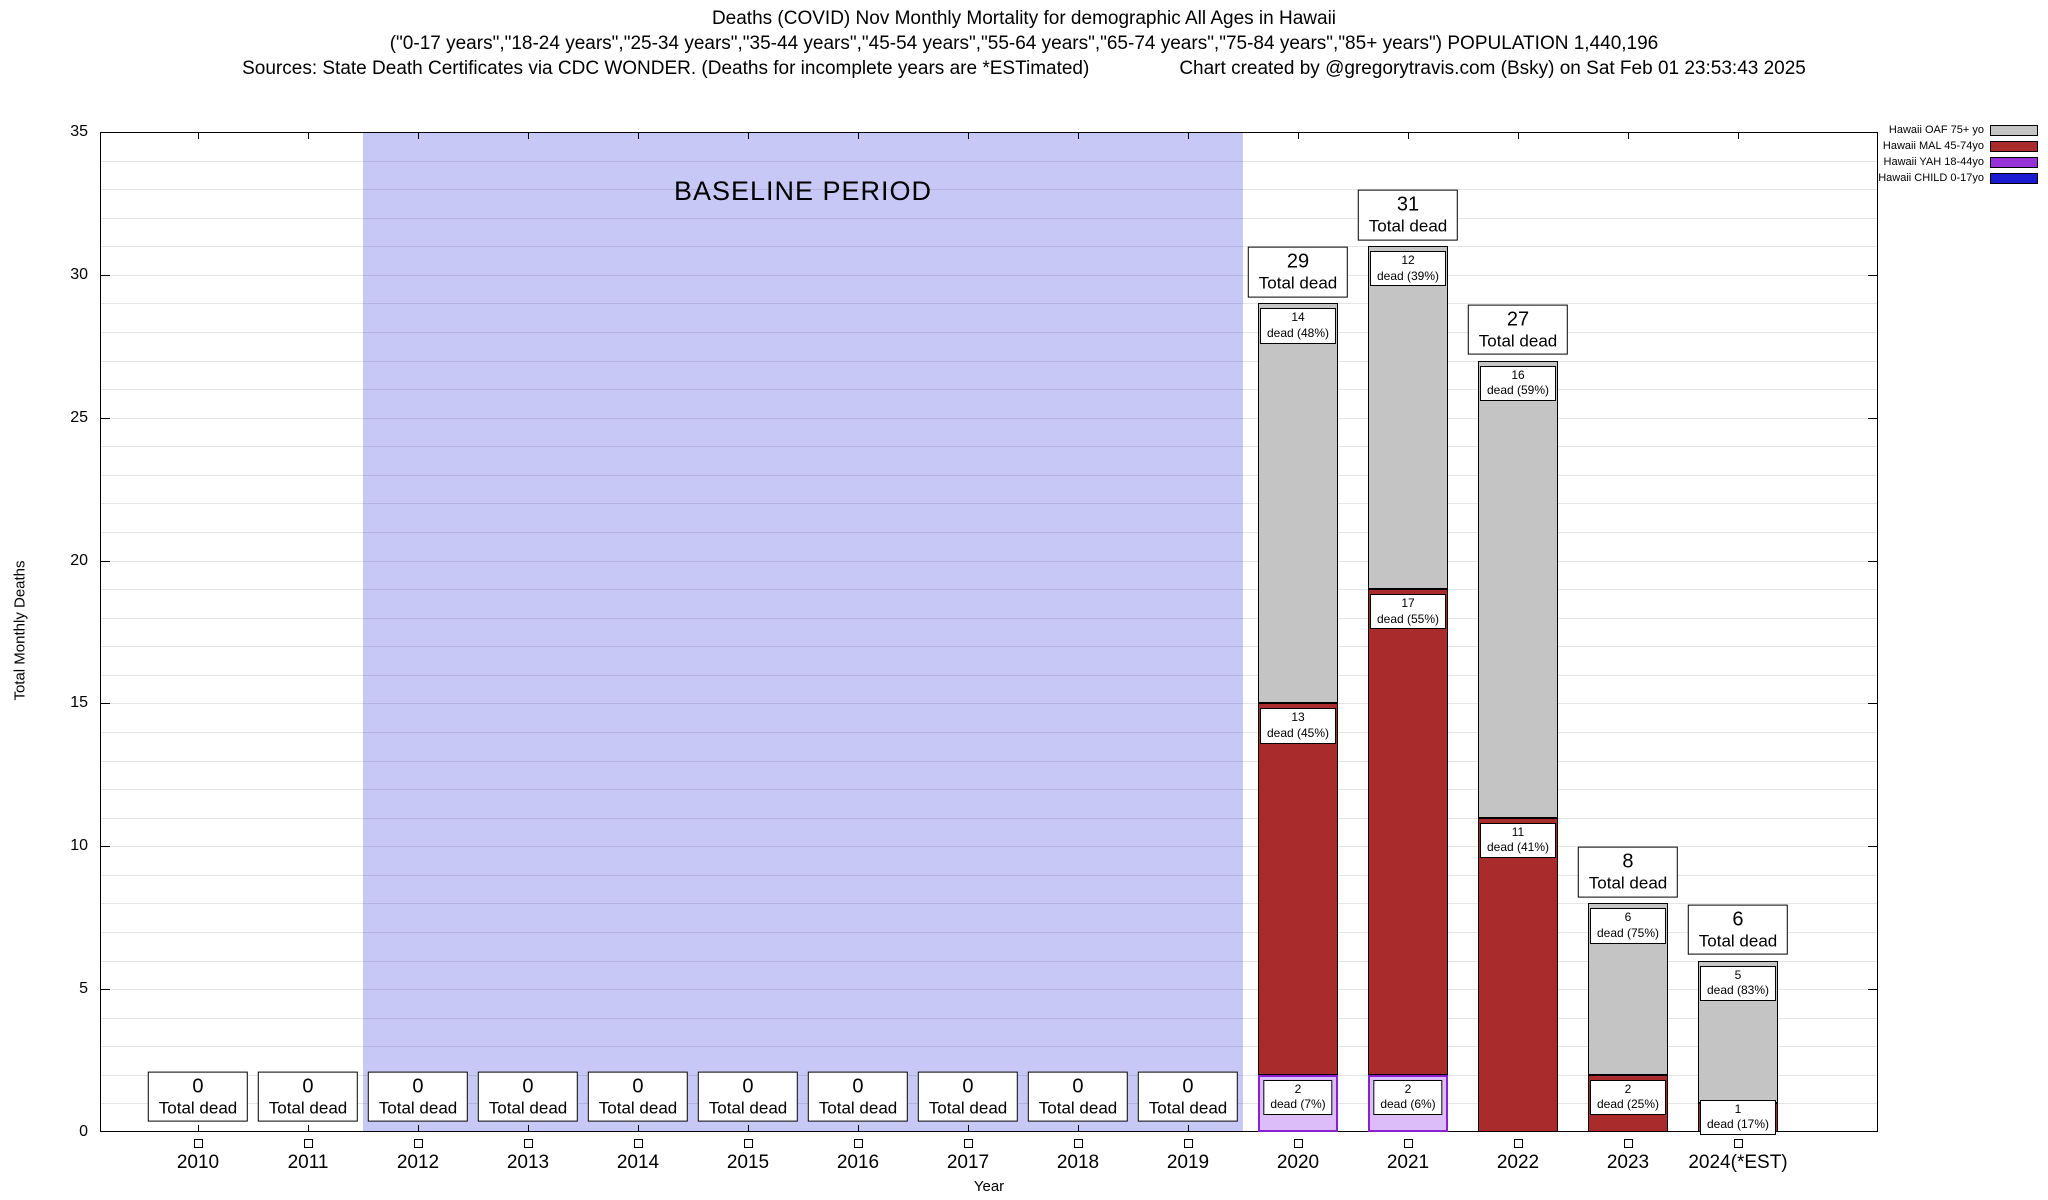 This screenshot has height=1200, width=2048. What do you see at coordinates (528, 1162) in the screenshot?
I see `x-axis-label: 2013` at bounding box center [528, 1162].